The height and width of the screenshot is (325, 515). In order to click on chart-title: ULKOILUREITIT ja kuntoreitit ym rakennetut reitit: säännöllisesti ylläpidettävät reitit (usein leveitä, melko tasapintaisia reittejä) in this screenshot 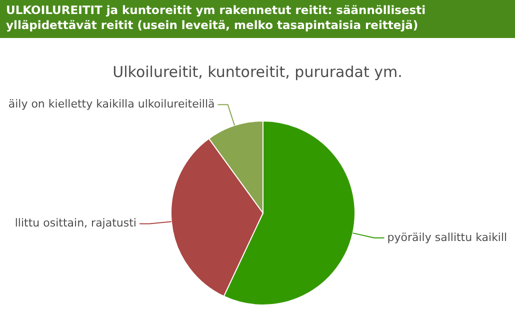, I will do `click(216, 17)`.